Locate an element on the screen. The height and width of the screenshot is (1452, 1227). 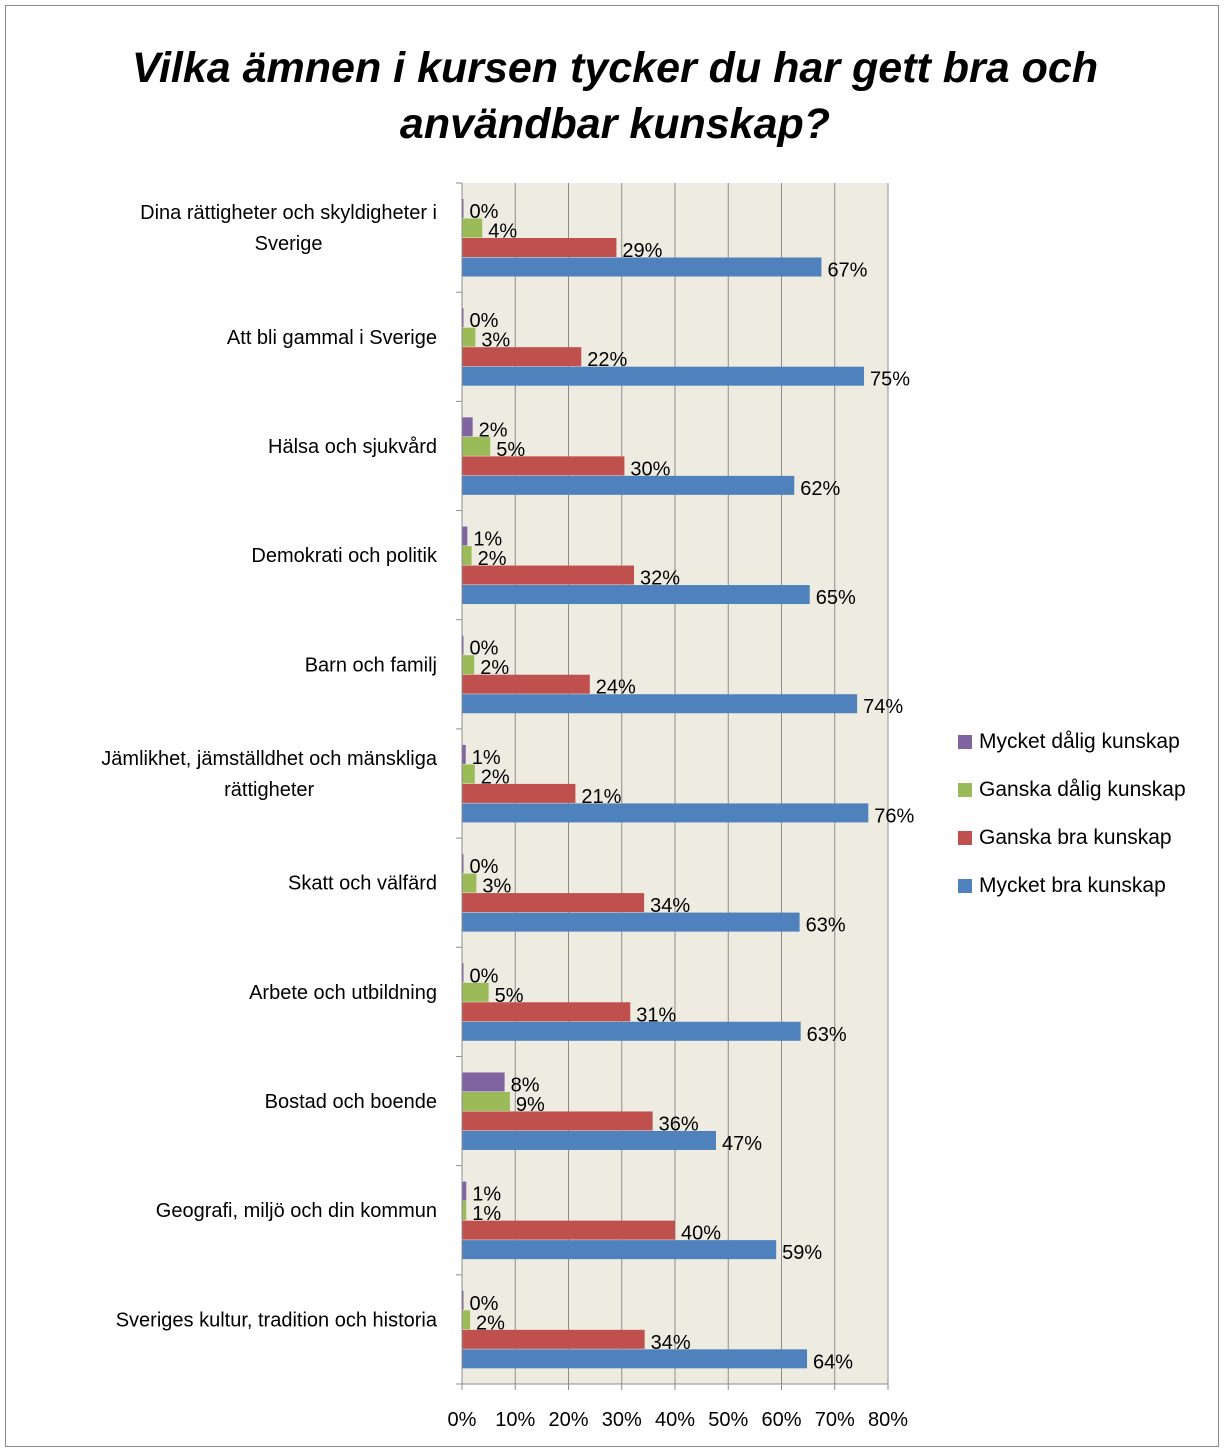
category-label: Geografi, miljö och din kommun is located at coordinates (296, 1211).